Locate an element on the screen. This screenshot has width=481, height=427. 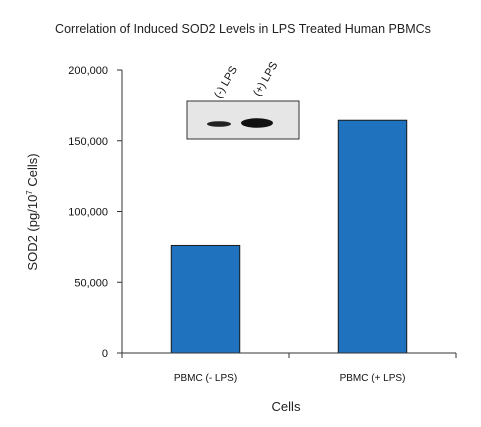
category-labels: PBMC (- LPS) PBMC (+ LPS) is located at coordinates (290, 378).